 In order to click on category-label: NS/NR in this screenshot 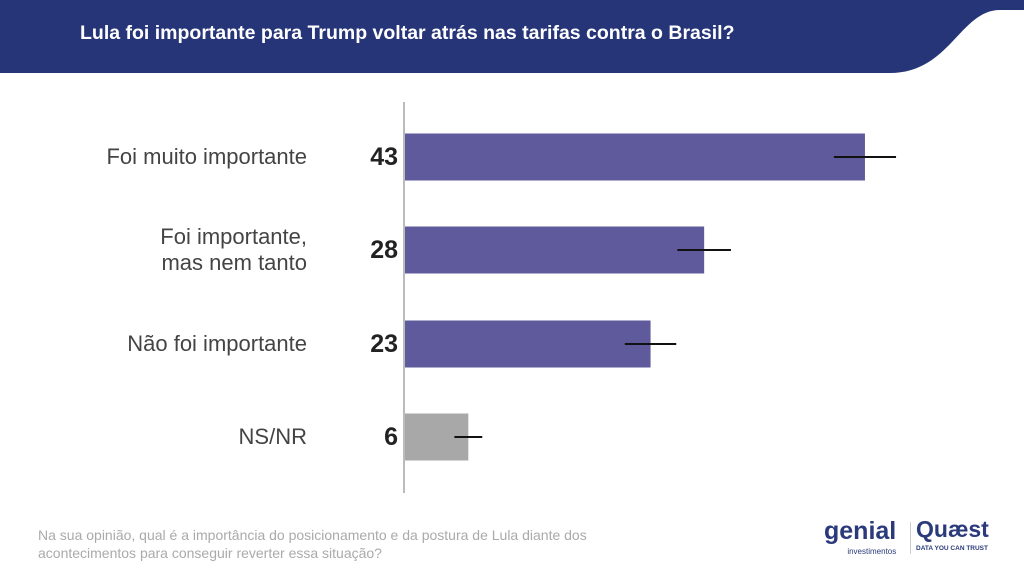, I will do `click(272, 436)`.